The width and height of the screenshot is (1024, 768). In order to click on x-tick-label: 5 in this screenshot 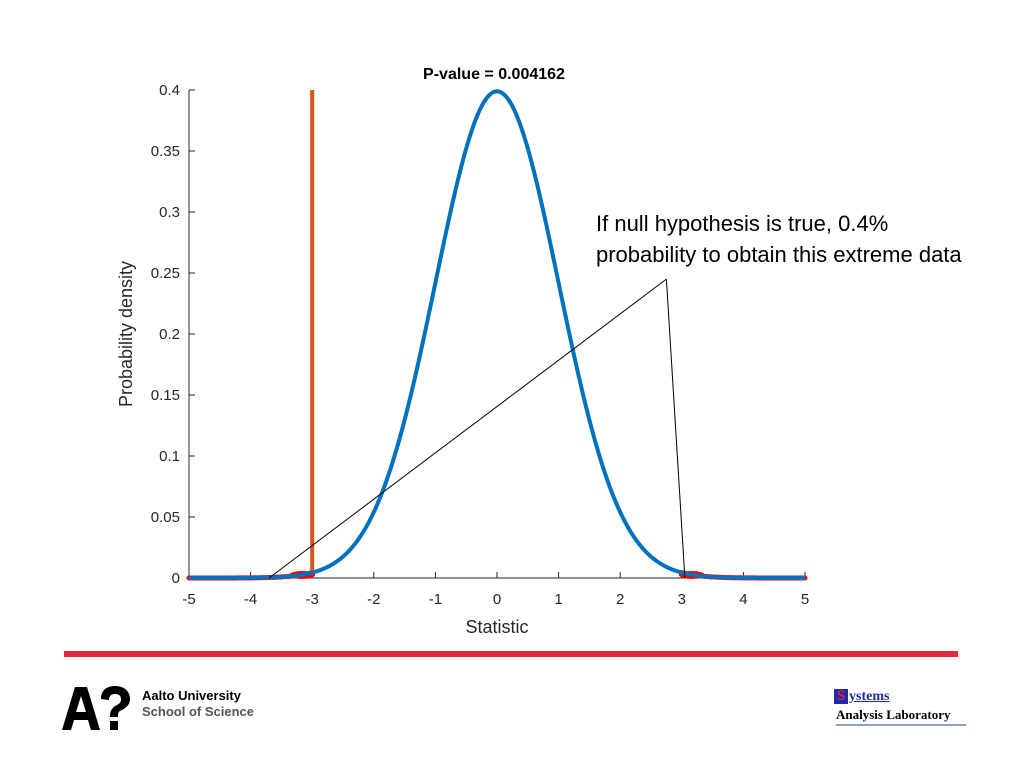, I will do `click(805, 599)`.